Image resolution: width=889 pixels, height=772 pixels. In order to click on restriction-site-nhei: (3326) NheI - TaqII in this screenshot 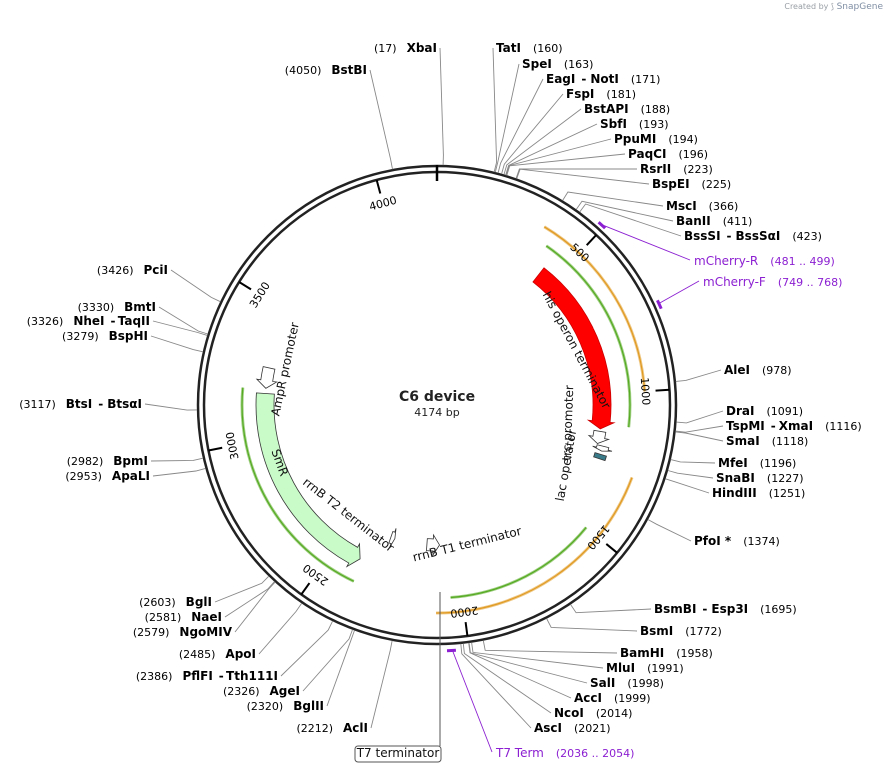, I will do `click(117, 325)`.